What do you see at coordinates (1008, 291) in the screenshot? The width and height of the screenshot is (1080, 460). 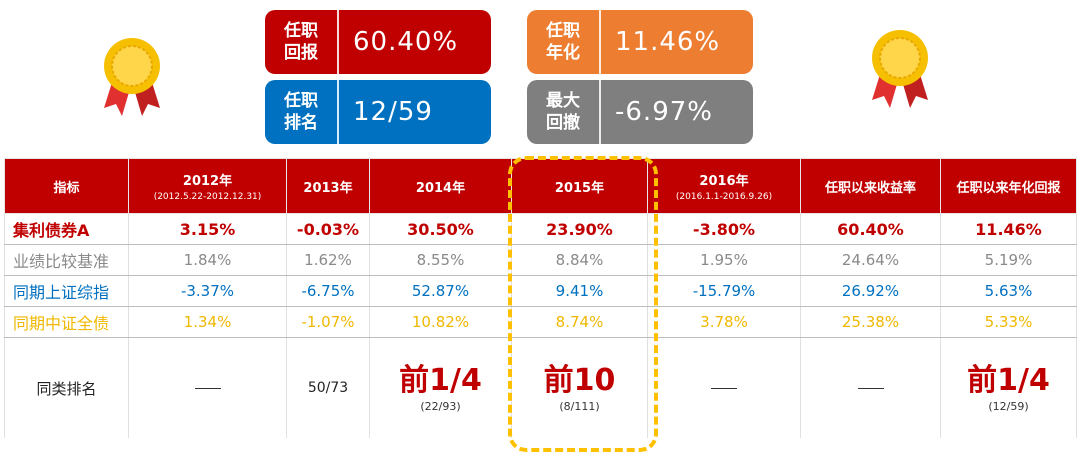 I see `table-cell: 5.63%` at bounding box center [1008, 291].